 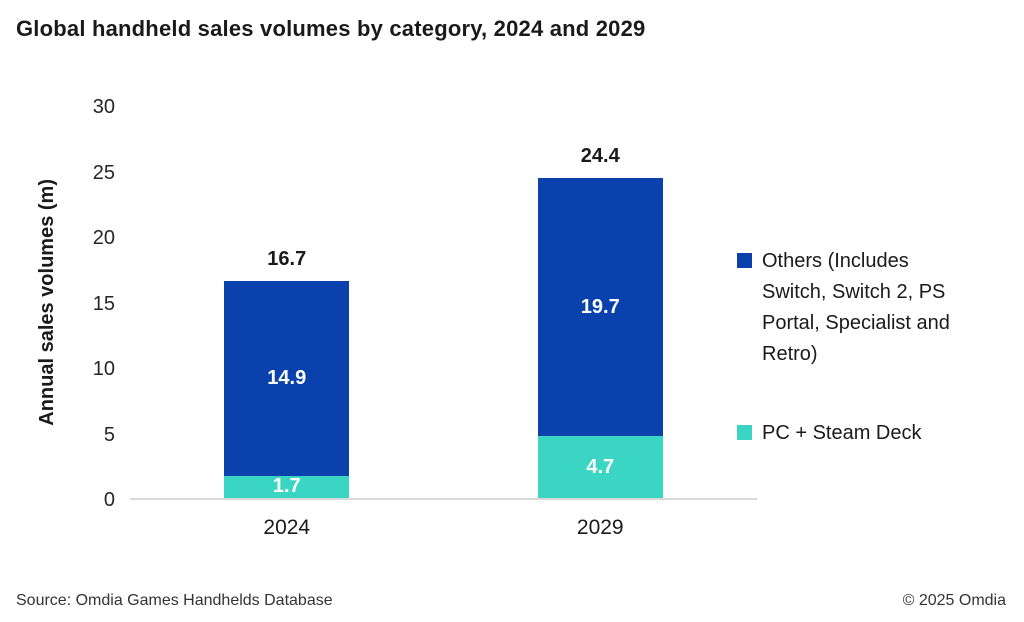 What do you see at coordinates (103, 238) in the screenshot?
I see `y-tick-label: 20` at bounding box center [103, 238].